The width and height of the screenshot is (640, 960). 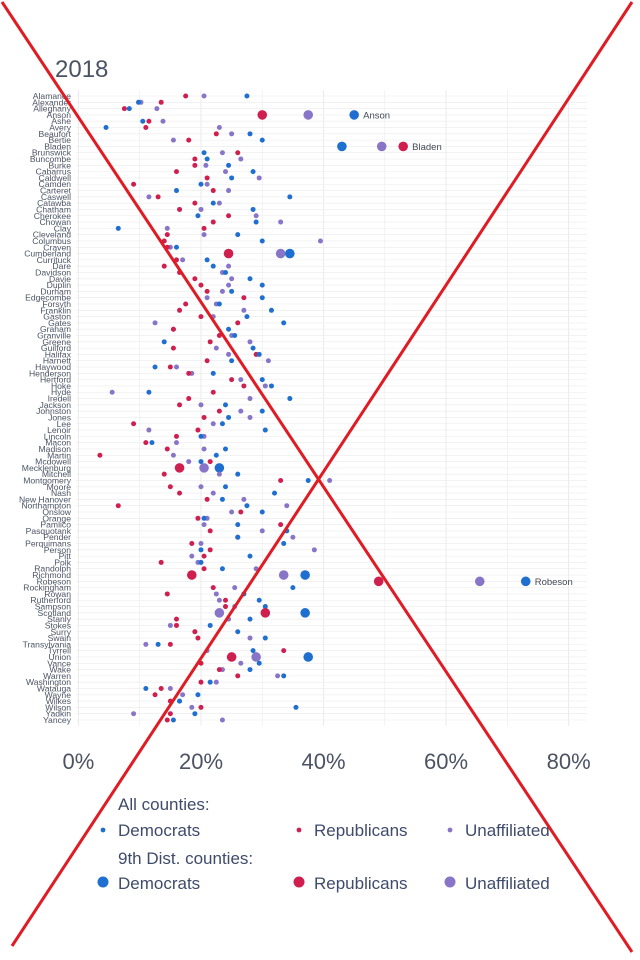 I want to click on county-label: Camden, so click(x=55, y=184).